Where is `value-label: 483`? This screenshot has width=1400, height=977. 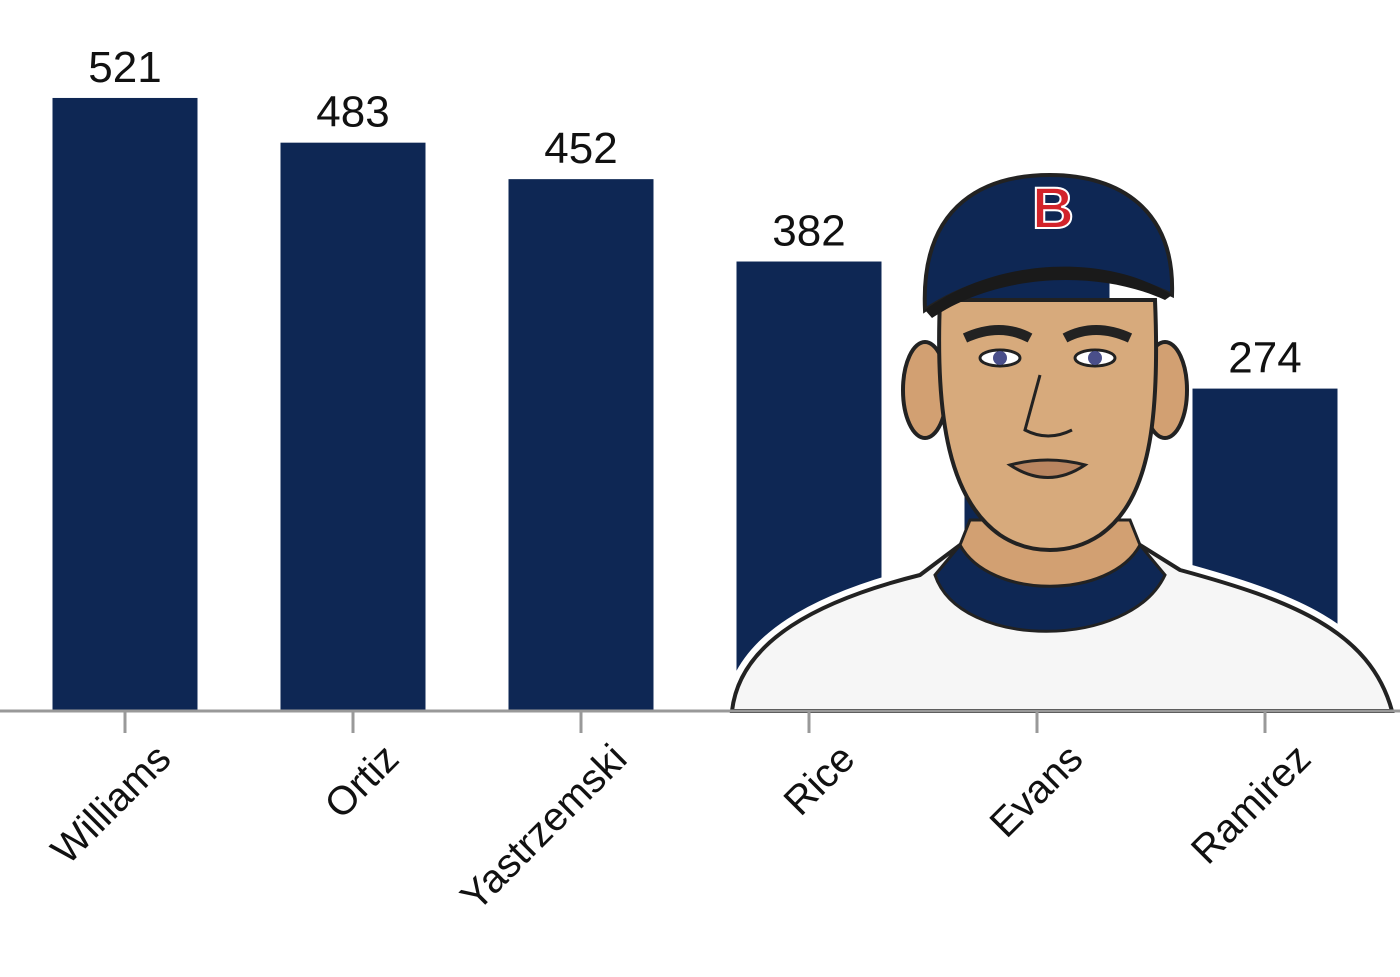 value-label: 483 is located at coordinates (352, 112).